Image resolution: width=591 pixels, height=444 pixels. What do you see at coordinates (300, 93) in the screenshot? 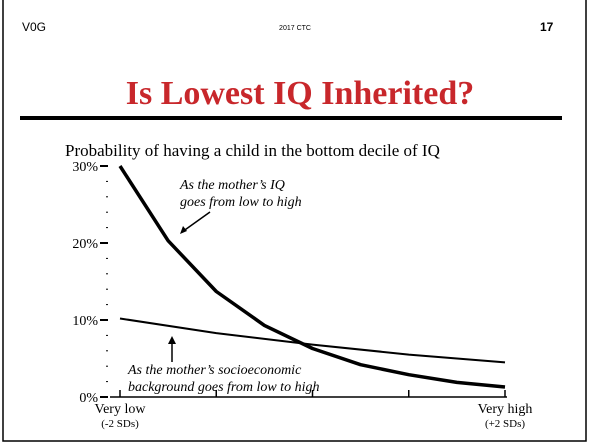
I see `slide-title: Is Lowest IQ Inherited?` at bounding box center [300, 93].